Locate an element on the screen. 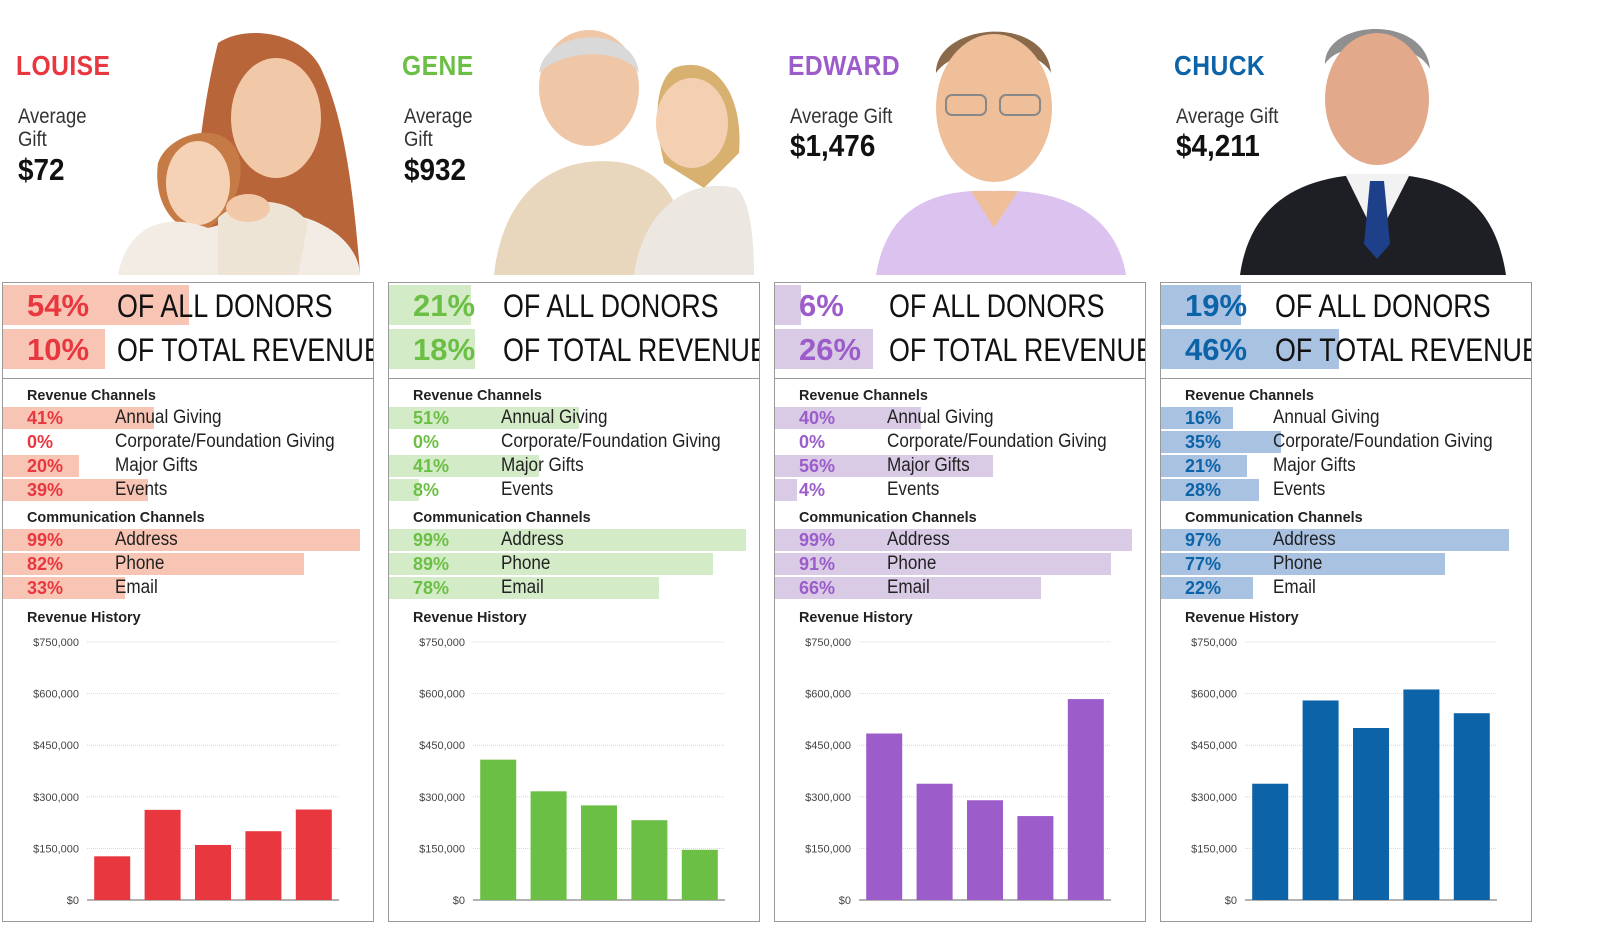 The height and width of the screenshot is (933, 1600). revenue-share-percent: 18% is located at coordinates (444, 349).